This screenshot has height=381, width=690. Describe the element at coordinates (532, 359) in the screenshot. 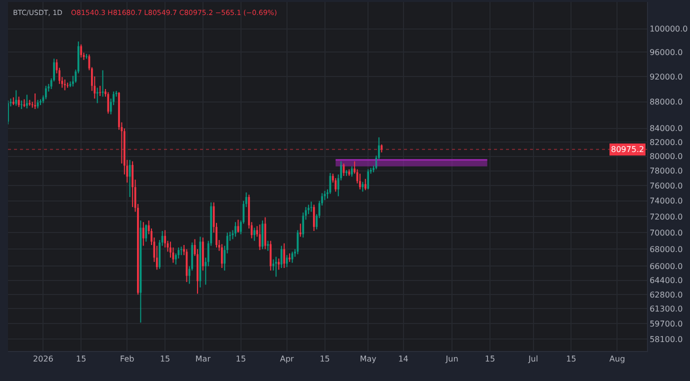

I see `x-tick-label: Jul` at that location.